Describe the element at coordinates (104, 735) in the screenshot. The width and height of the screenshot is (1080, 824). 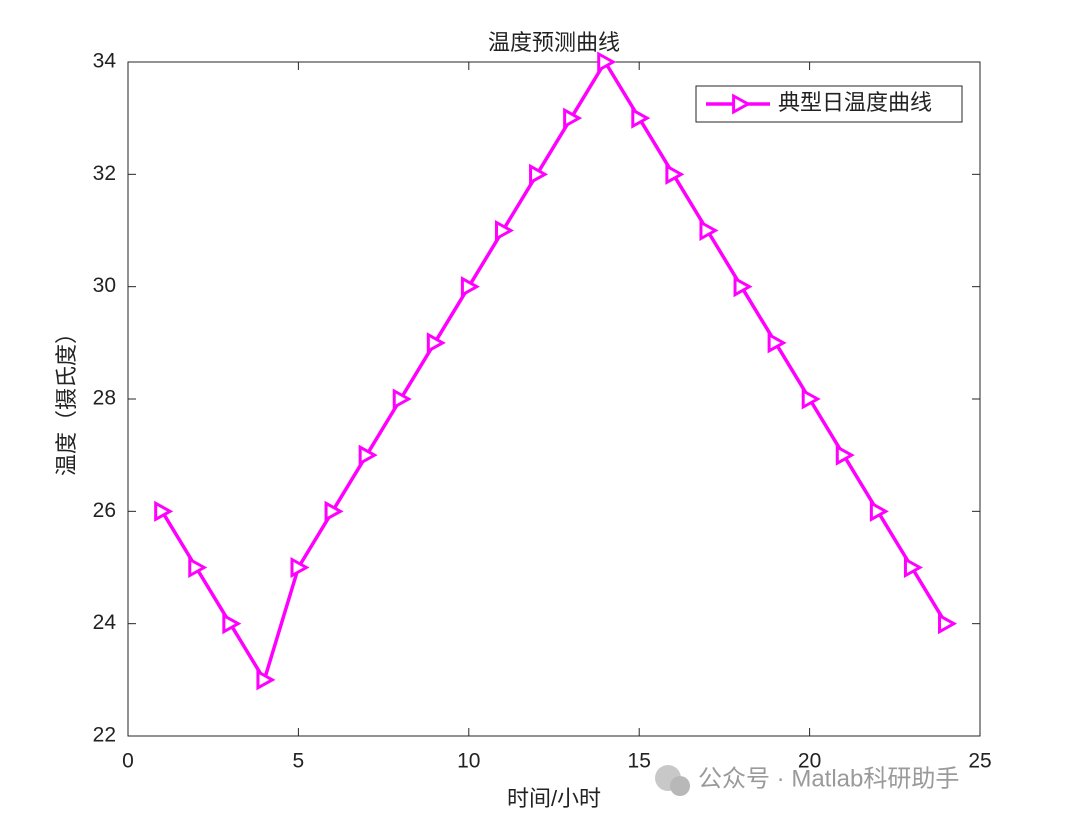
I see `y-tick-label: 22` at that location.